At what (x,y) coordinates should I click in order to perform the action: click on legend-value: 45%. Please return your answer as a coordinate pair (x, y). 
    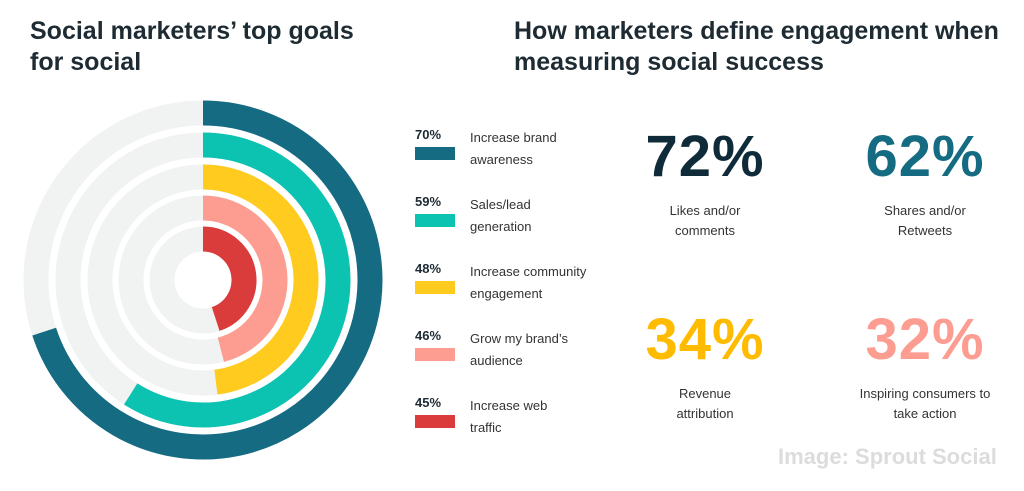
    Looking at the image, I should click on (428, 402).